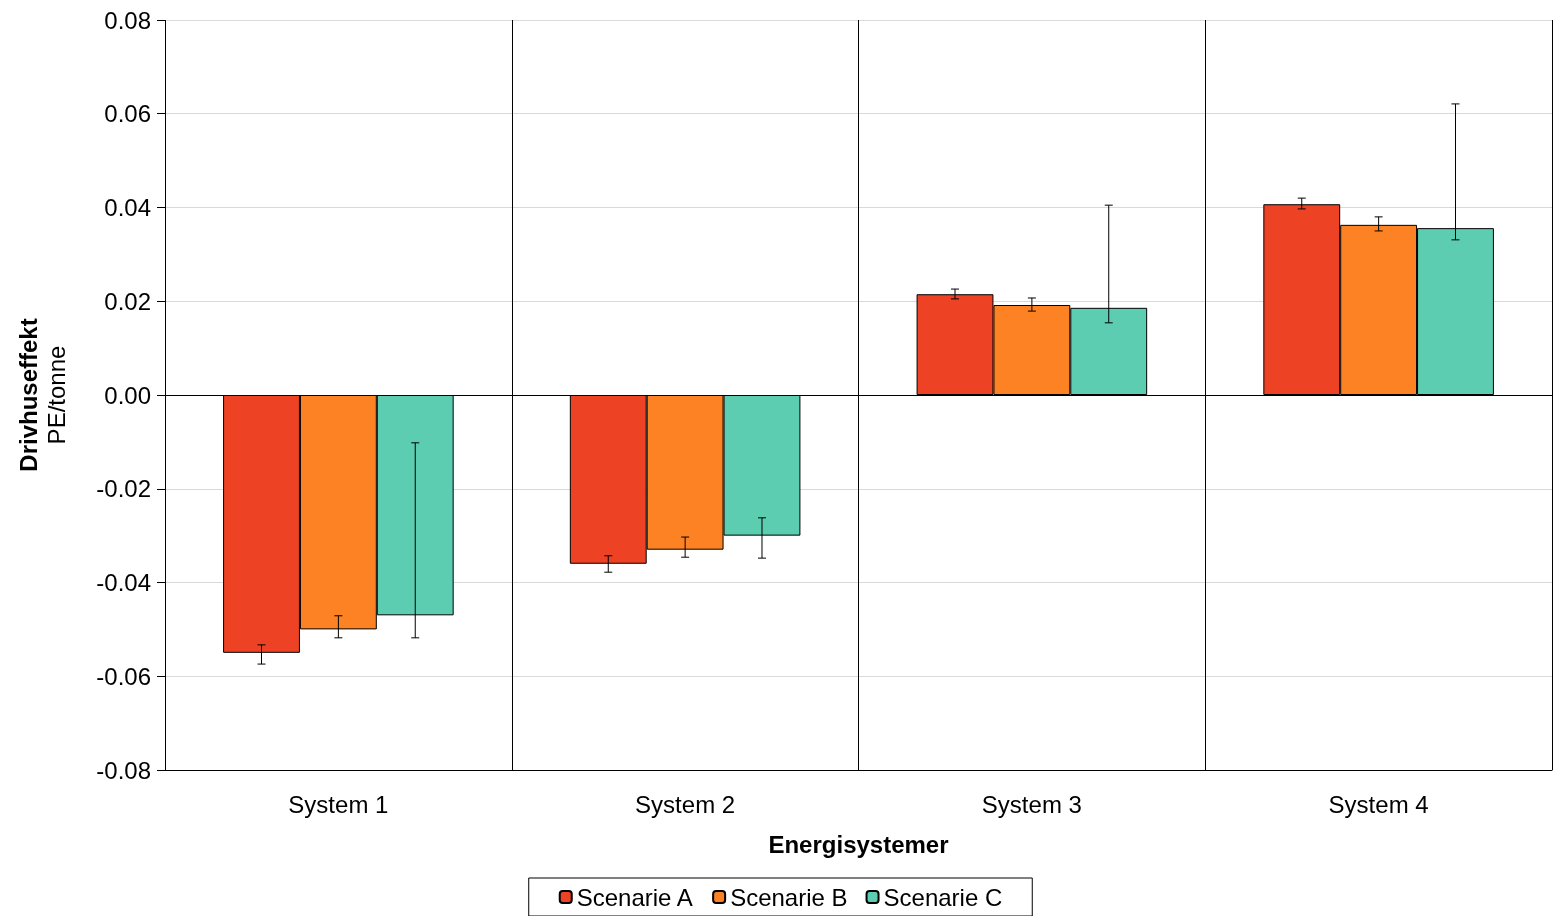 The image size is (1553, 924). What do you see at coordinates (685, 804) in the screenshot?
I see `x-tick-label: System 2` at bounding box center [685, 804].